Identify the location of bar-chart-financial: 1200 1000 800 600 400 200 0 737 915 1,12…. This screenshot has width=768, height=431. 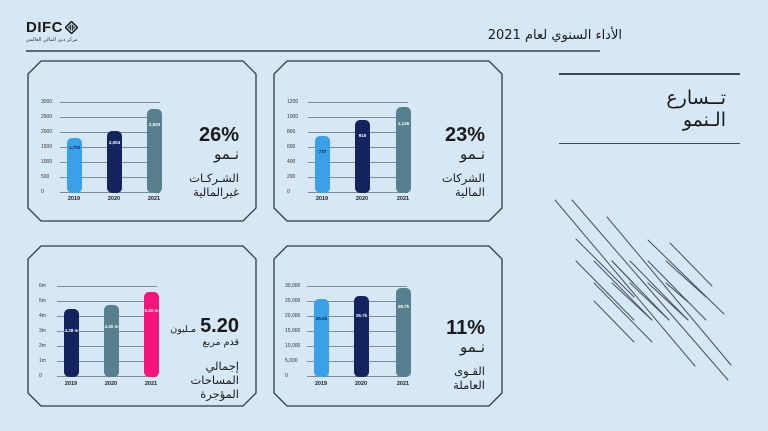
(349, 150).